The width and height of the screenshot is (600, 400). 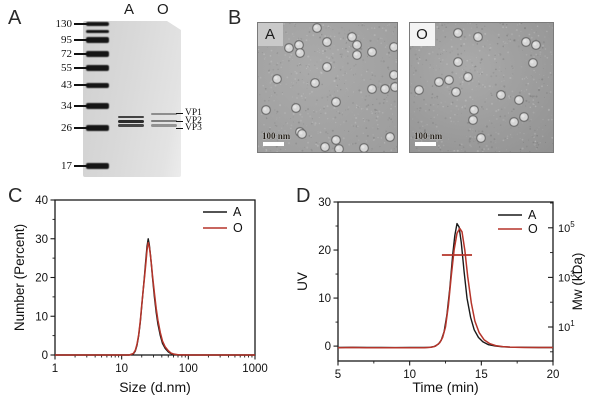 I want to click on tem-image-a: A 100 nm, so click(x=327, y=87).